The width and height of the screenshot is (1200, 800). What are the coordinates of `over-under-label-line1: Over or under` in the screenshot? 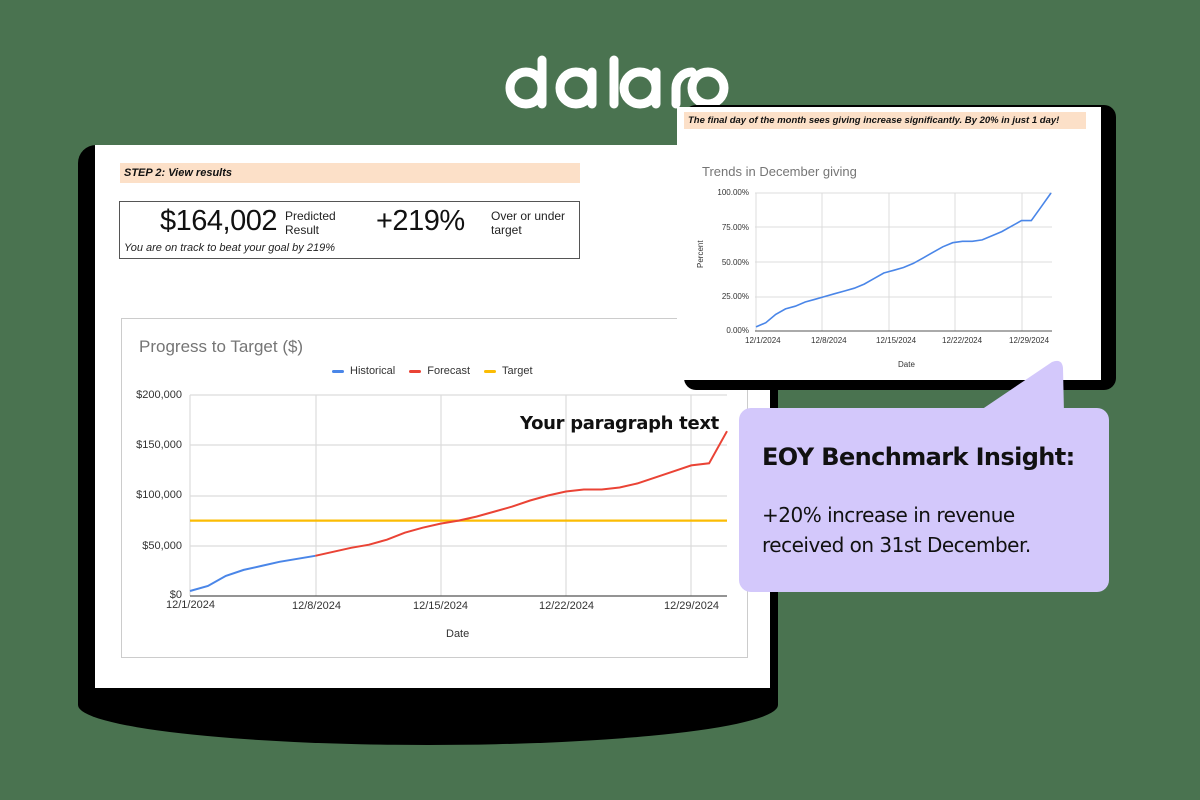 It's located at (528, 216).